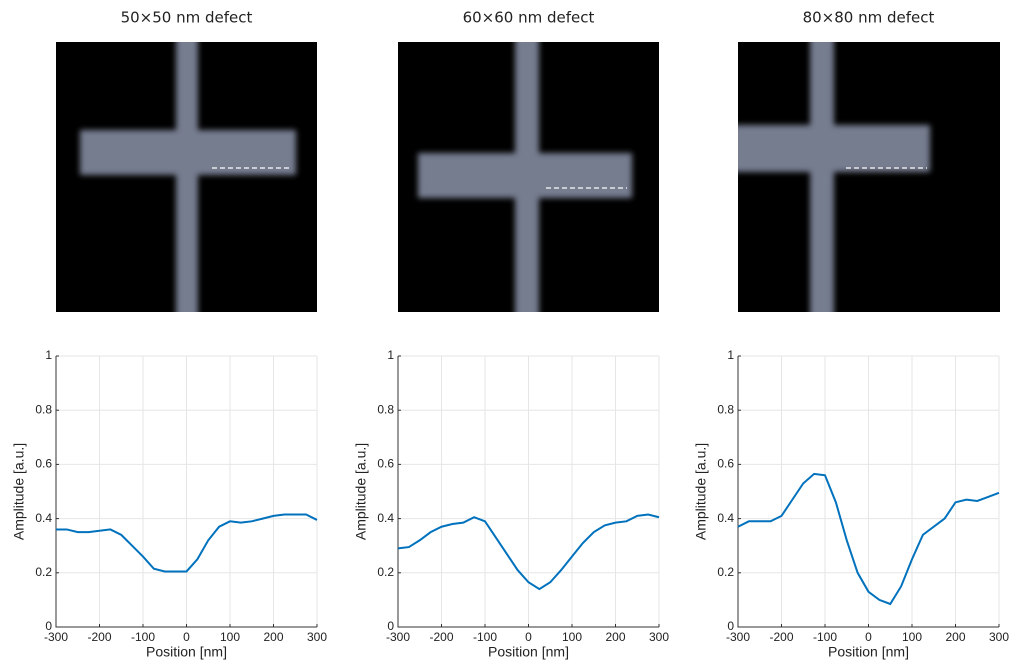 The image size is (1021, 663). Describe the element at coordinates (869, 18) in the screenshot. I see `chart-title: 80×80 nm defect` at that location.